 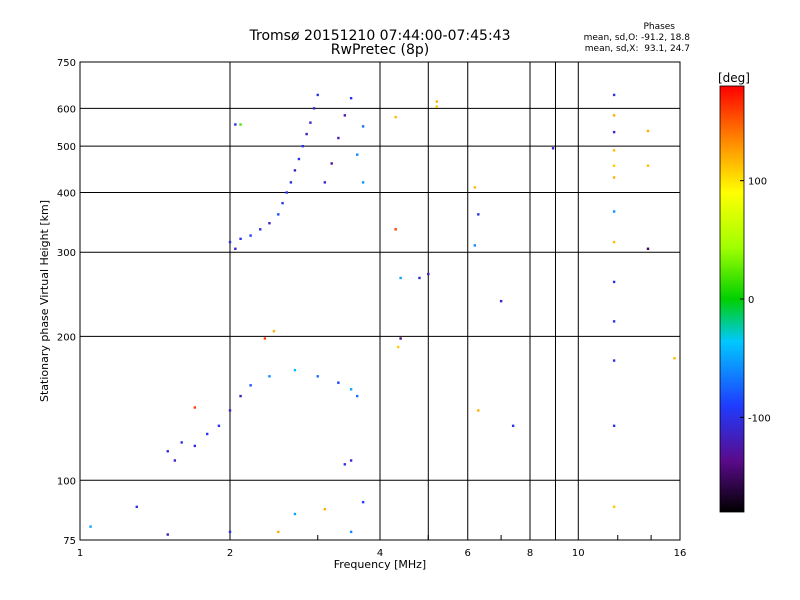 I want to click on y-tick-label: 500, so click(x=66, y=147).